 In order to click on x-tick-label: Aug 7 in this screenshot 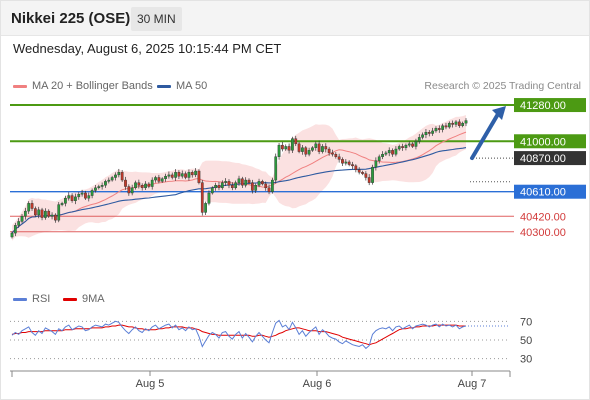, I will do `click(472, 384)`.